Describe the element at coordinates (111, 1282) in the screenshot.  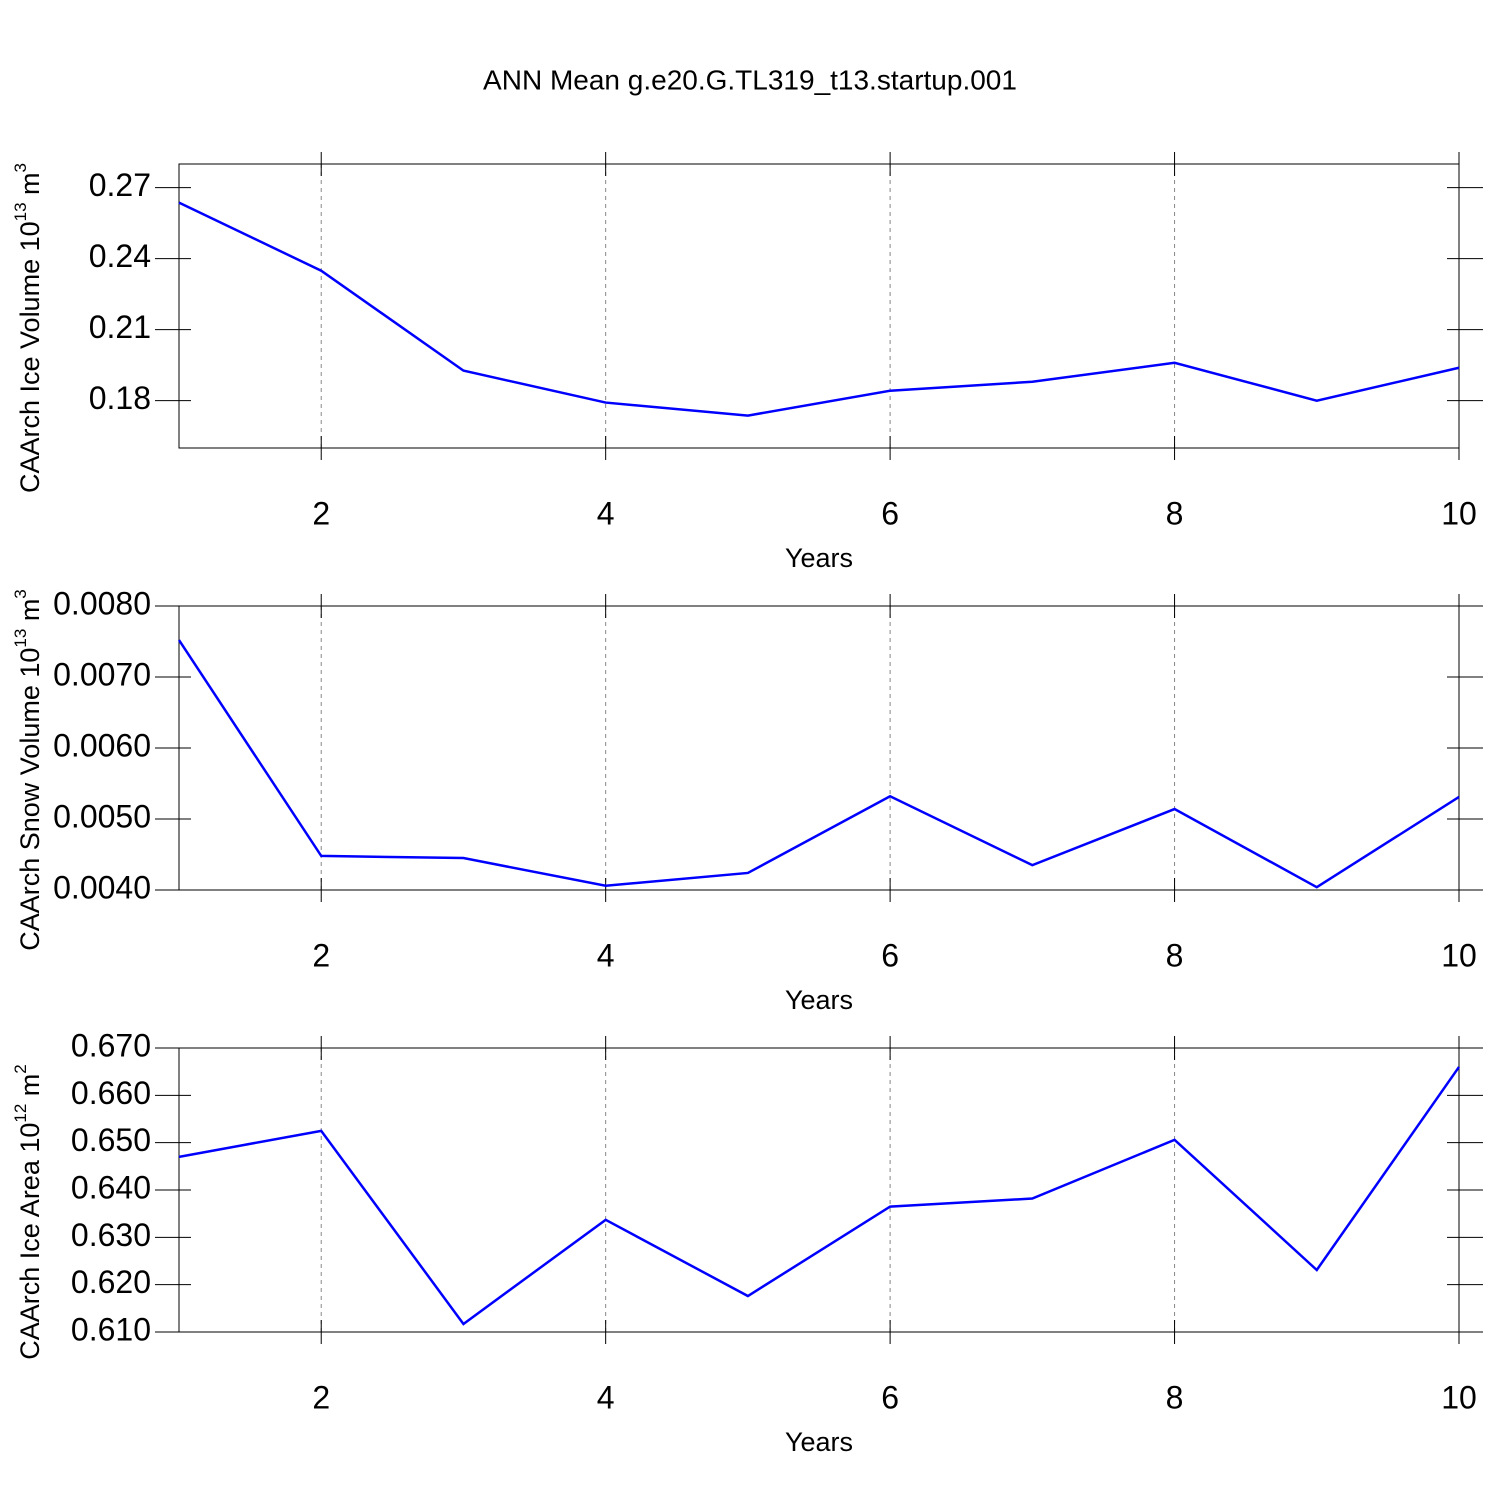
I see `y-tick-label: 0.620` at that location.